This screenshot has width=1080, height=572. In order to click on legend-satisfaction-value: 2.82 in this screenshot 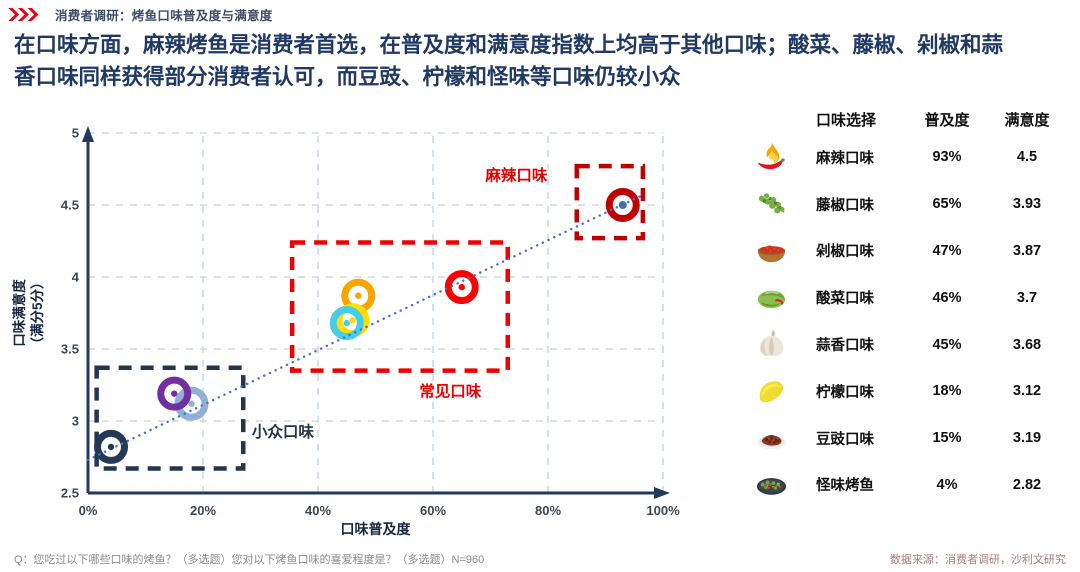, I will do `click(1027, 484)`.